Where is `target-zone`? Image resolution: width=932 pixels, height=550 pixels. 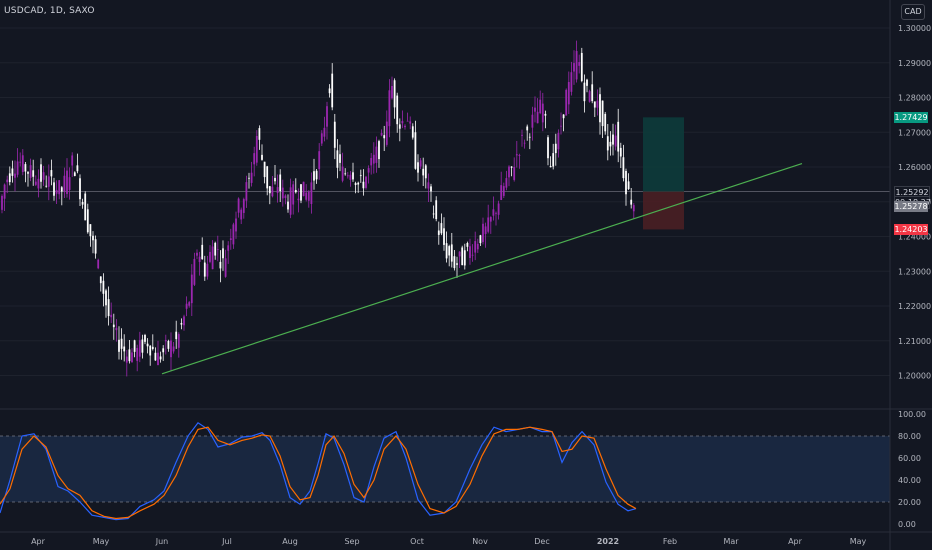 target-zone is located at coordinates (663, 154).